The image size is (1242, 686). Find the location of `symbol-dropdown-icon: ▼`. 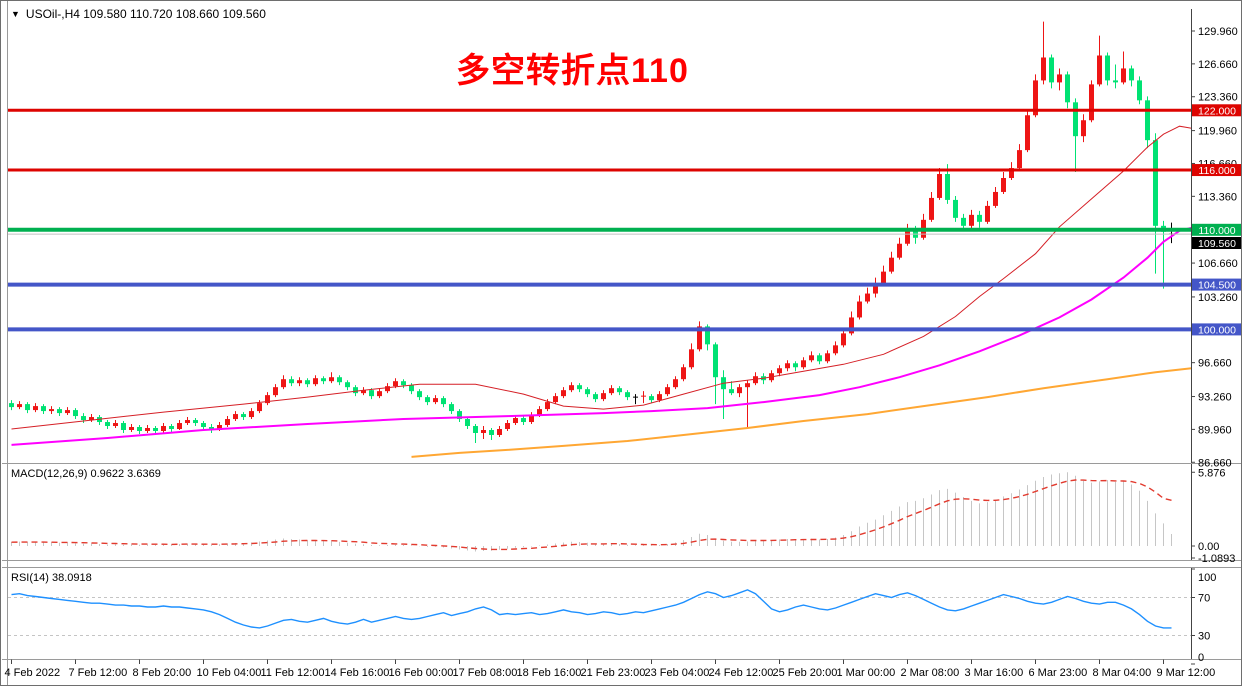

symbol-dropdown-icon: ▼ is located at coordinates (15, 14).